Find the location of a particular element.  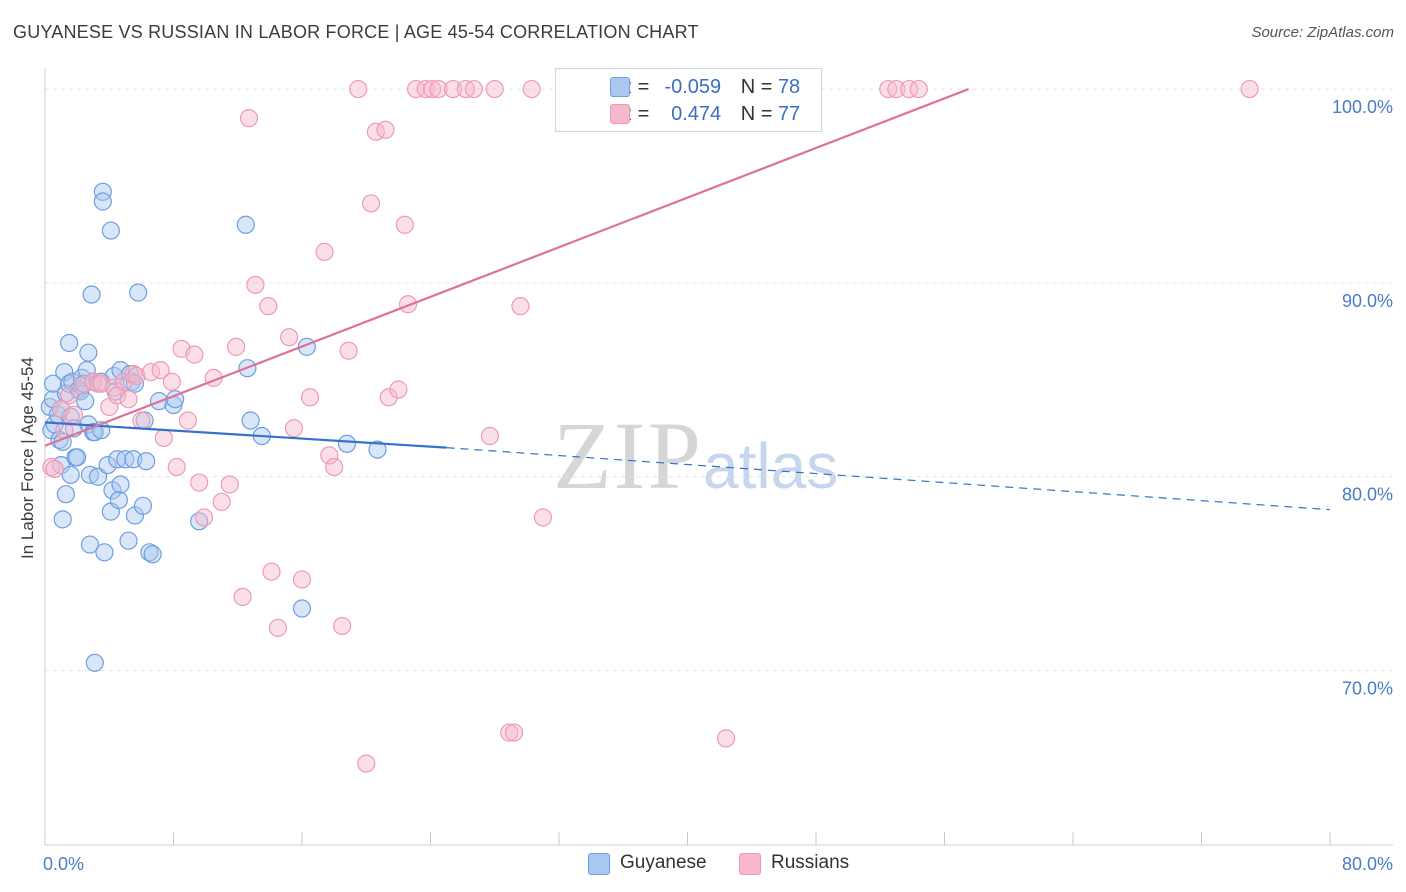

x-tick-label: 0.0% is located at coordinates (63, 864).